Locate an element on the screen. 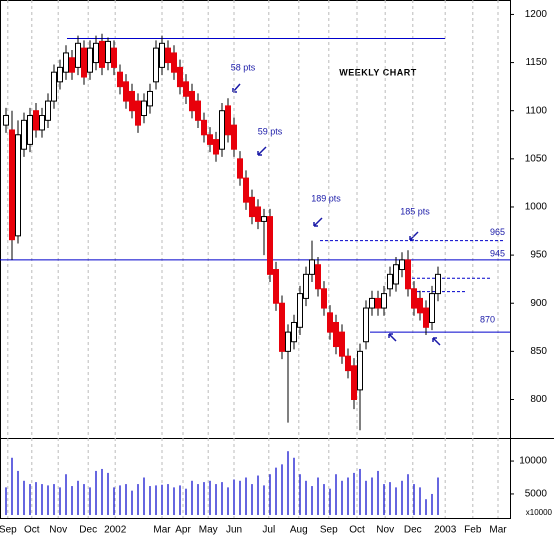 This screenshot has height=538, width=554. y-tick-label: 950 is located at coordinates (538, 255).